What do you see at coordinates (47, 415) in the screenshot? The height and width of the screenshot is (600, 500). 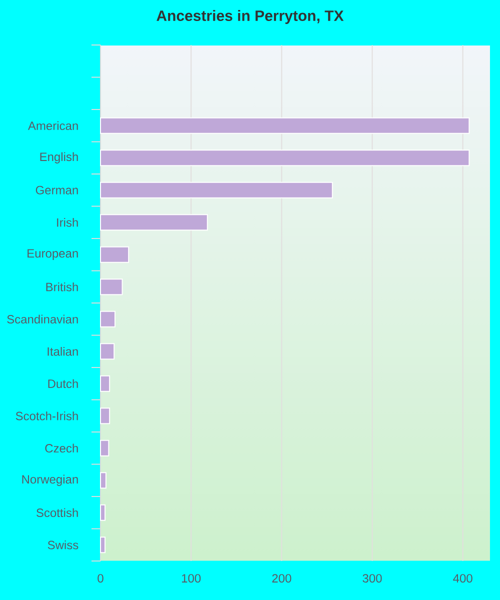 I see `y-tick-label: Scotch-Irish` at bounding box center [47, 415].